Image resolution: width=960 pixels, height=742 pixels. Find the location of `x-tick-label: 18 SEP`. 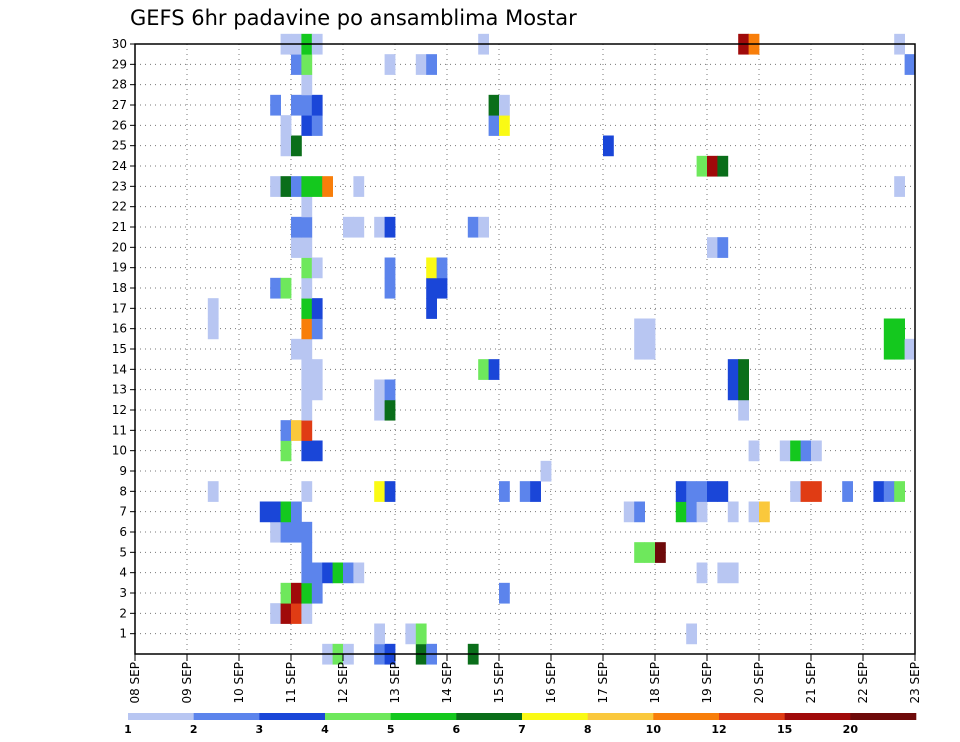

x-tick-label: 18 SEP is located at coordinates (655, 683).